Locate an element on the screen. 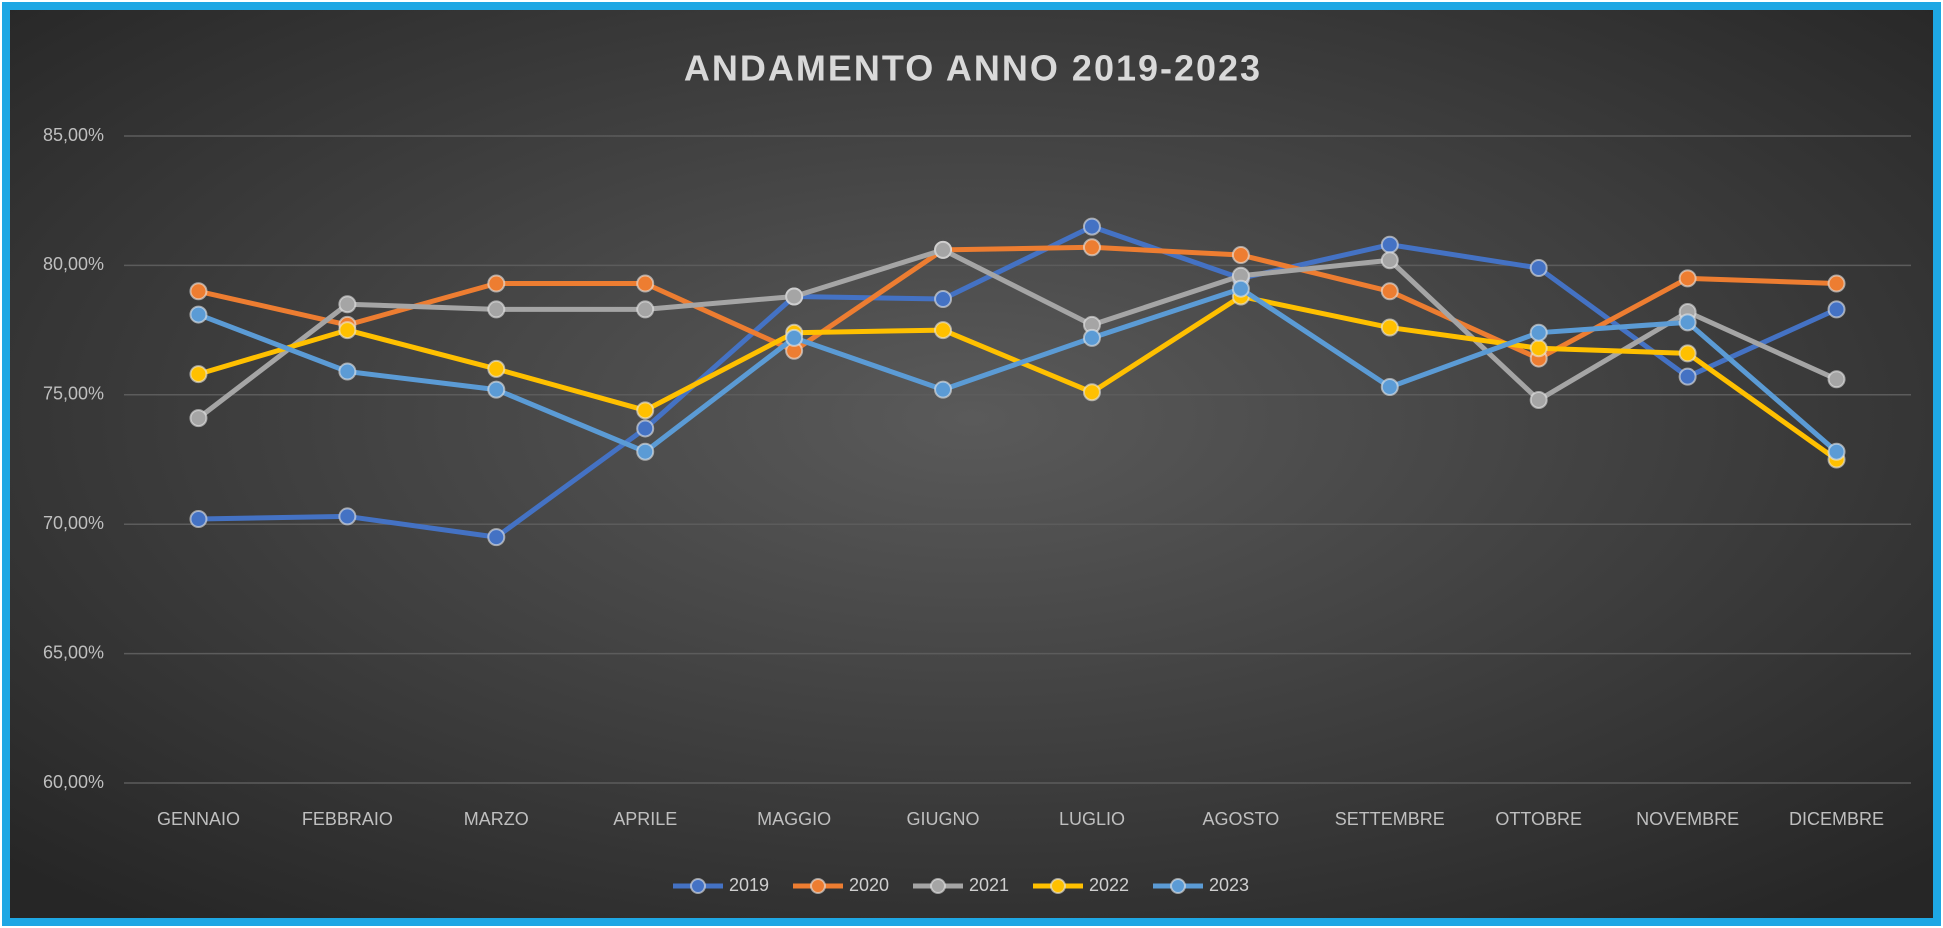 This screenshot has width=1943, height=928. x-tick-label: OTTOBRE is located at coordinates (1538, 819).